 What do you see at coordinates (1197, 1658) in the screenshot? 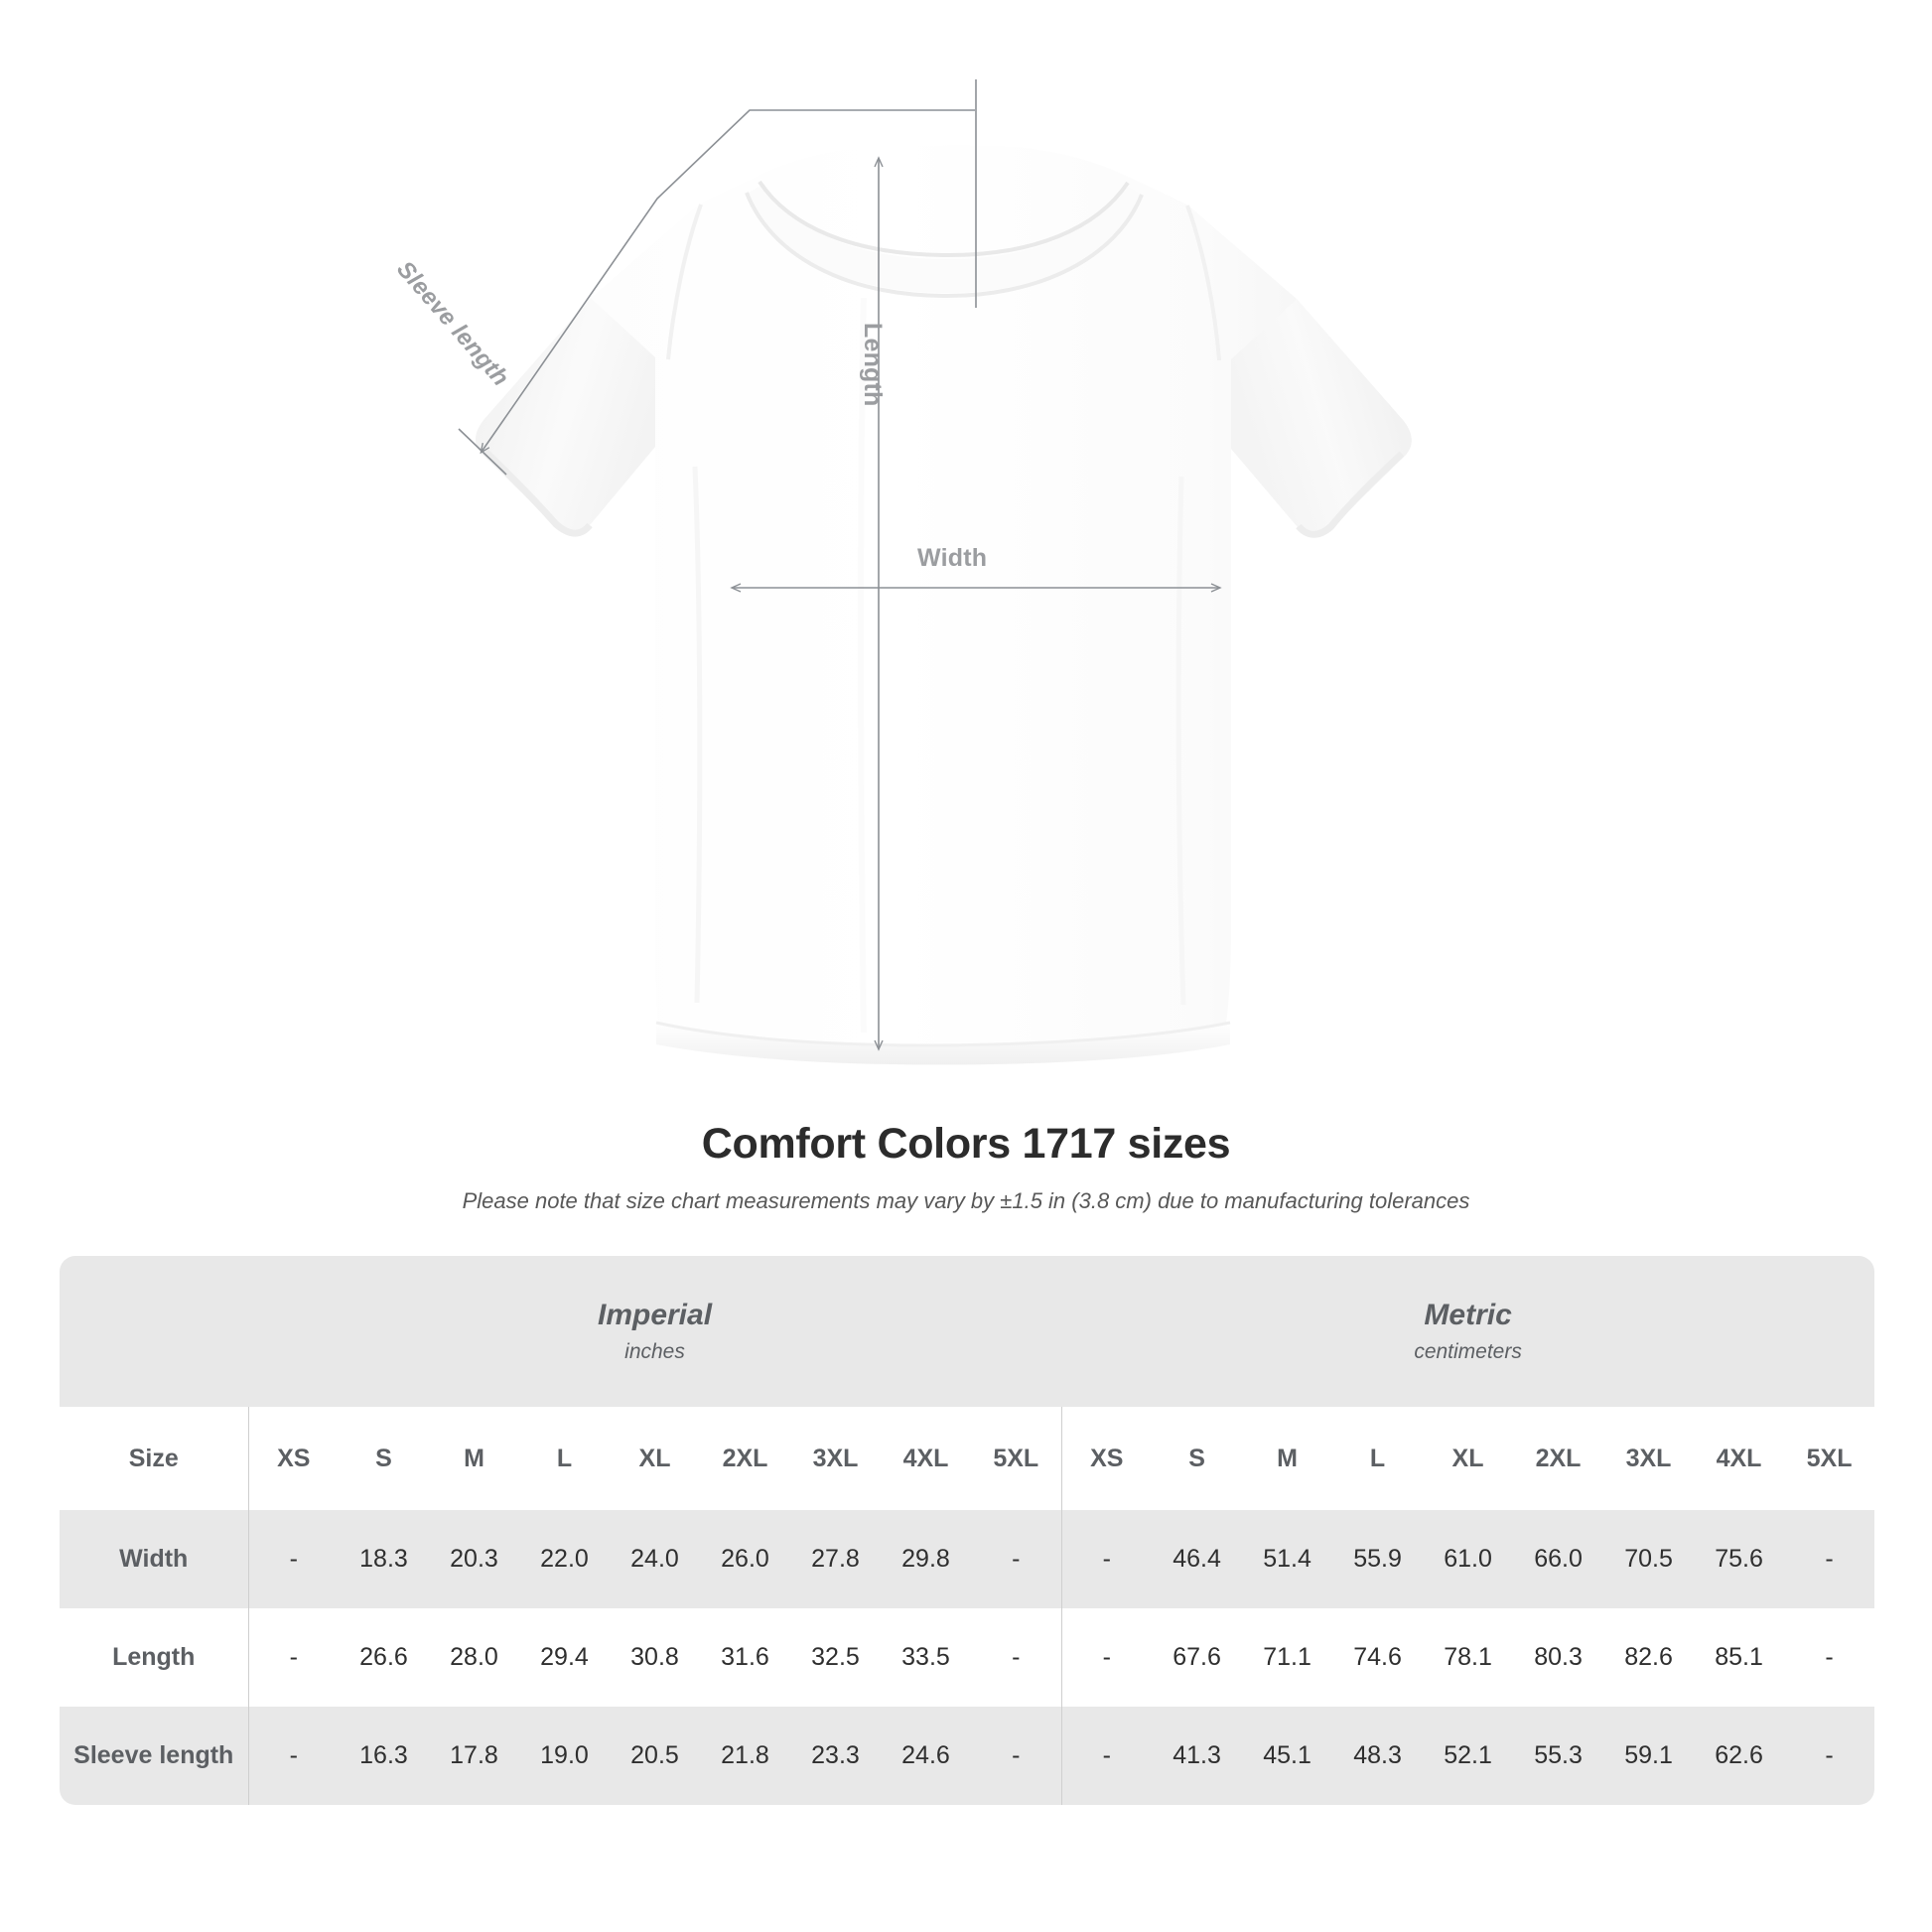
I see `cell-metric-s: 67.6` at bounding box center [1197, 1658].